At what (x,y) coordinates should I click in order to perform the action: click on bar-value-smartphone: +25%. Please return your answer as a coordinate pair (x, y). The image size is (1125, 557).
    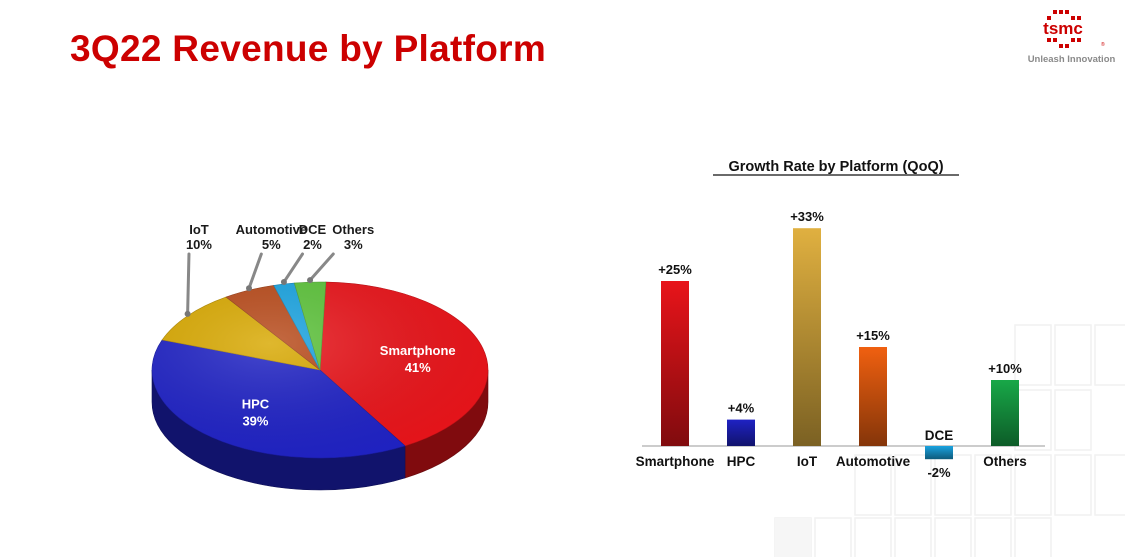
    Looking at the image, I should click on (675, 269).